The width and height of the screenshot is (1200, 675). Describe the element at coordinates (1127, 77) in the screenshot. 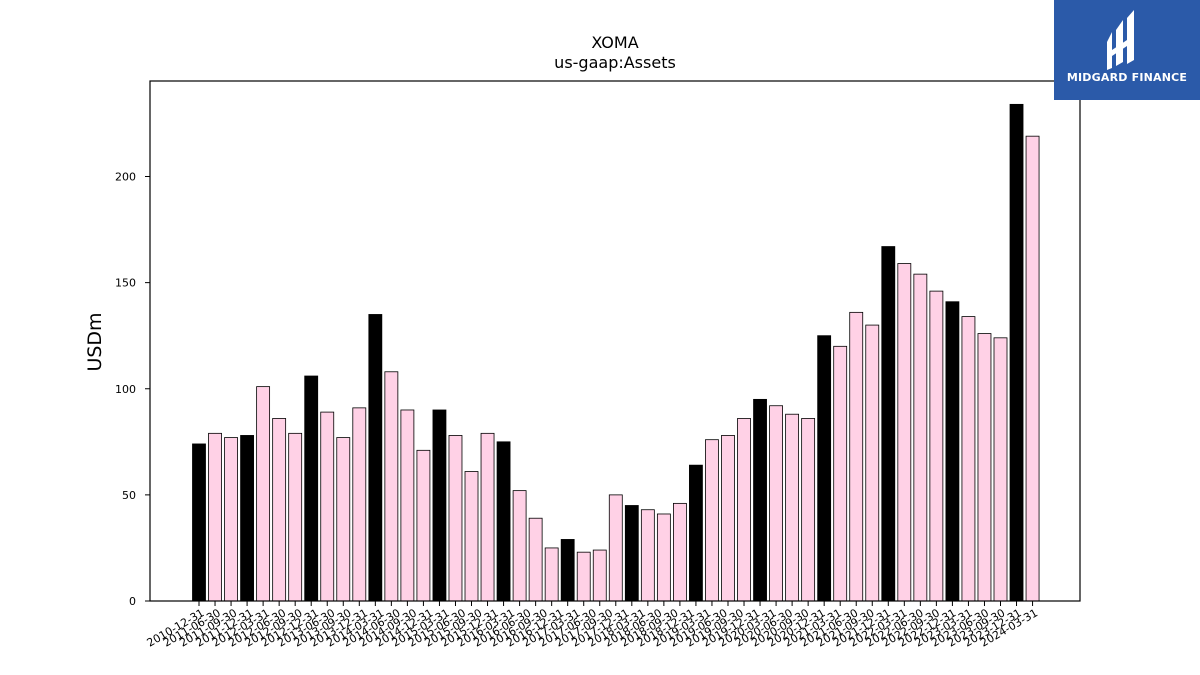

I see `logo-text: MIDGARD FINANCE` at that location.